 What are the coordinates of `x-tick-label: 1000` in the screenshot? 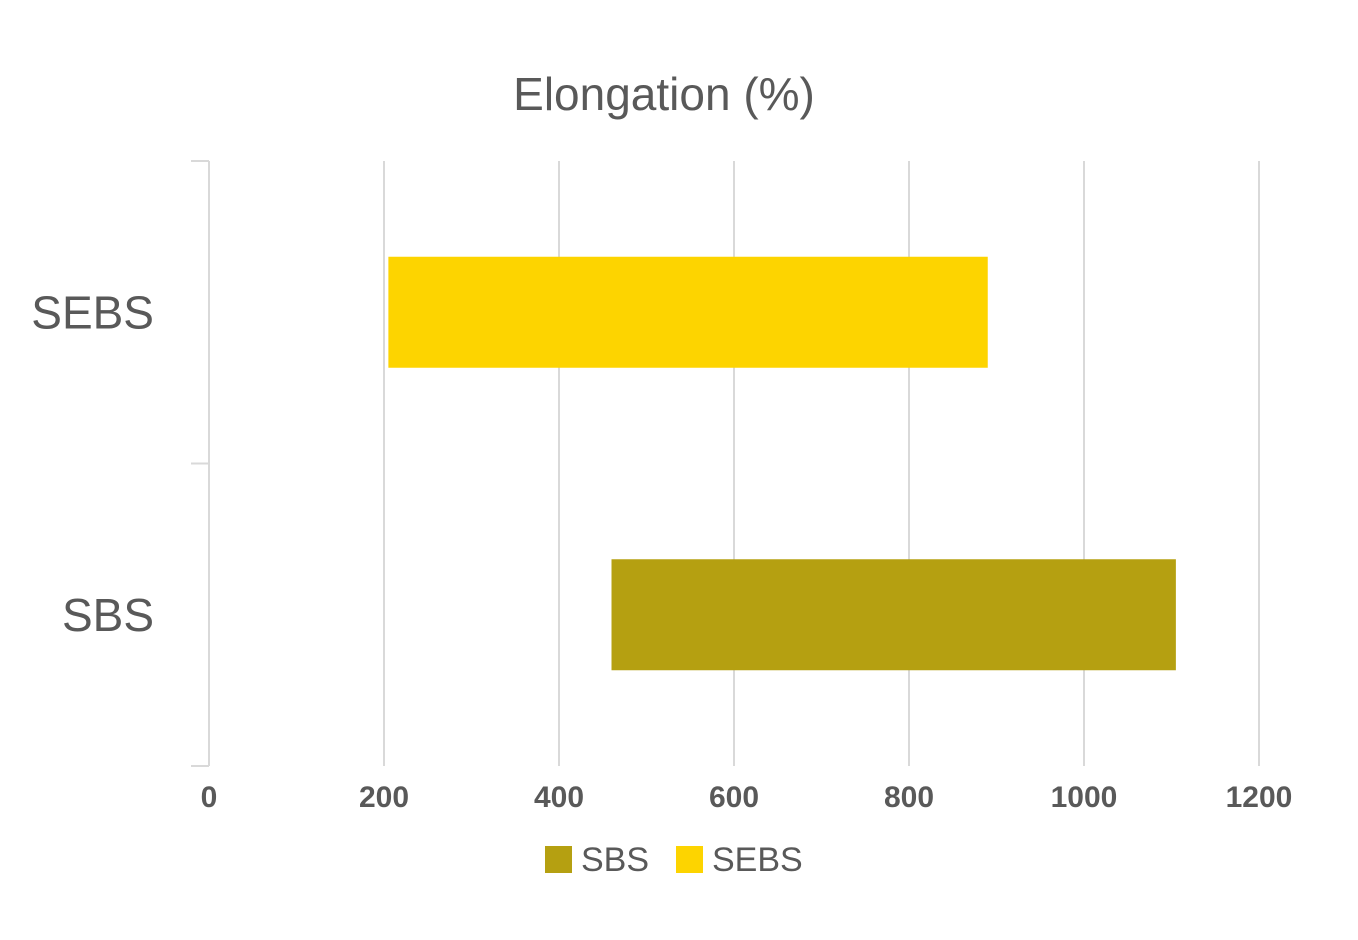 It's located at (1084, 797).